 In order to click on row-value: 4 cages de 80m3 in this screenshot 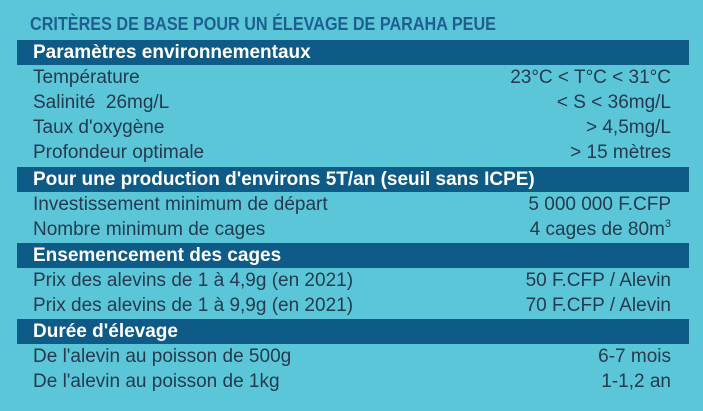, I will do `click(600, 229)`.